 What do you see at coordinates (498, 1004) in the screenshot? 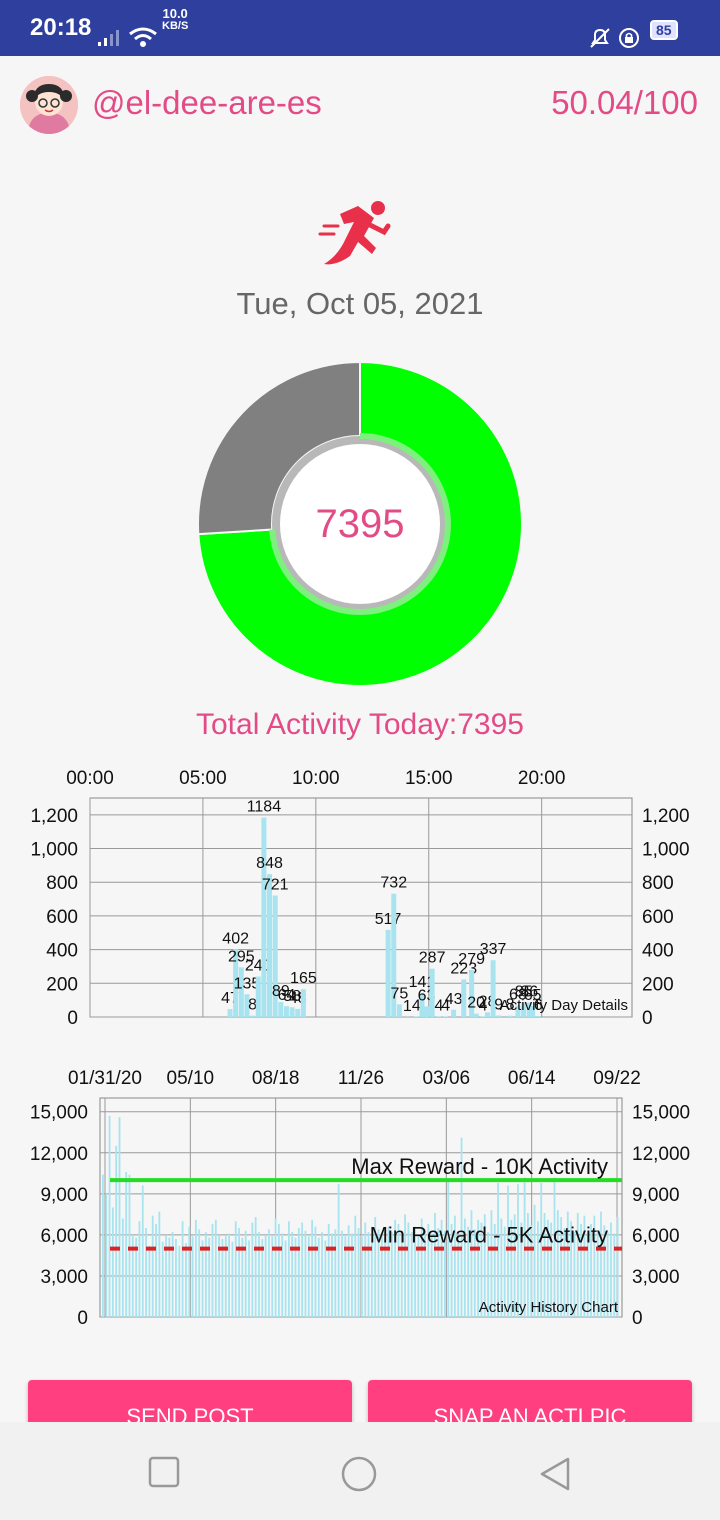
I see `bar-value-label: 9` at bounding box center [498, 1004].